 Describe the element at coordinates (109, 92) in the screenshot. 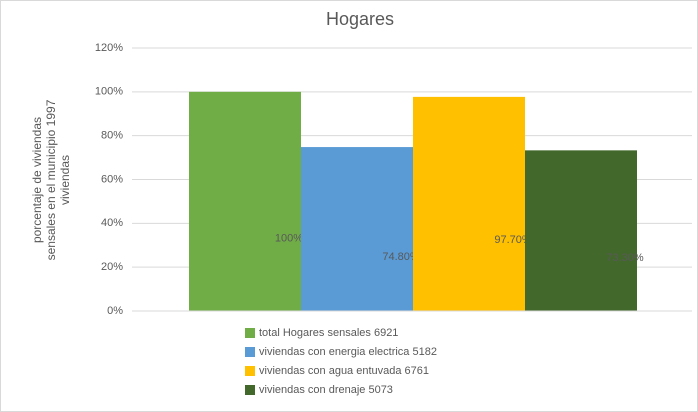

I see `y-tick-label: 100%` at that location.